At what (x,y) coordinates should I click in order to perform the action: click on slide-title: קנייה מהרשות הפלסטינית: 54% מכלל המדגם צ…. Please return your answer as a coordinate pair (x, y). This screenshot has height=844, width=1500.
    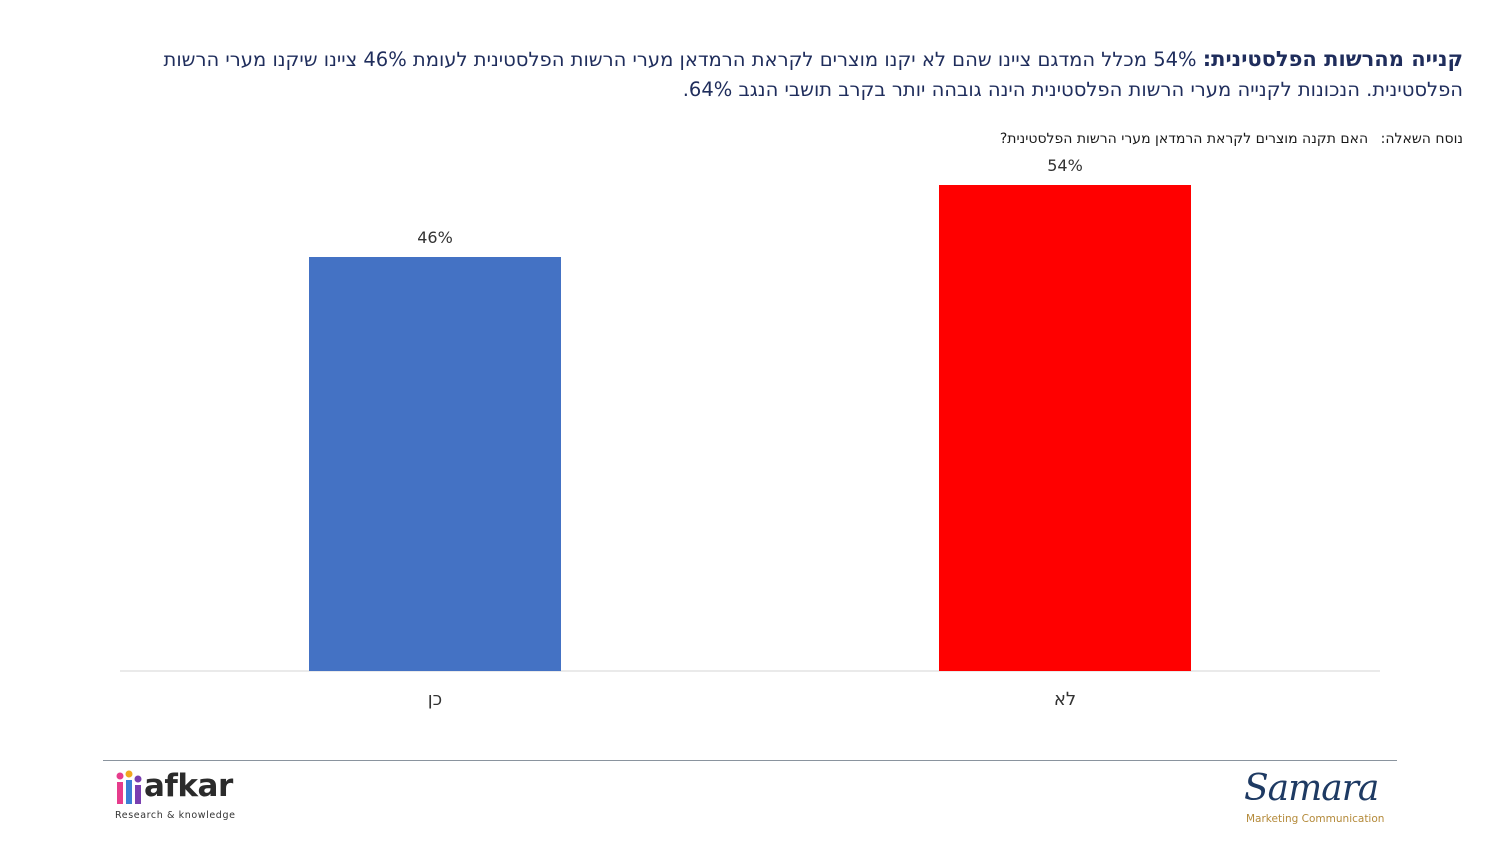
    Looking at the image, I should click on (783, 74).